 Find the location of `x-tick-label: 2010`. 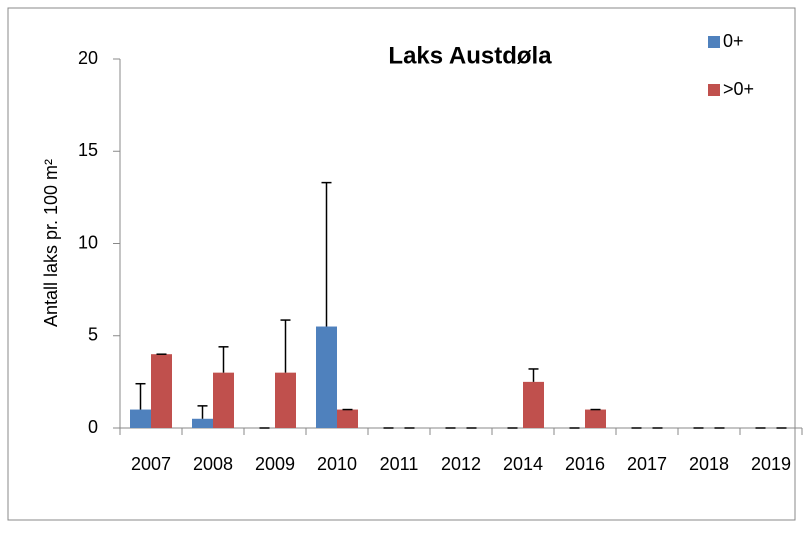

x-tick-label: 2010 is located at coordinates (337, 464).